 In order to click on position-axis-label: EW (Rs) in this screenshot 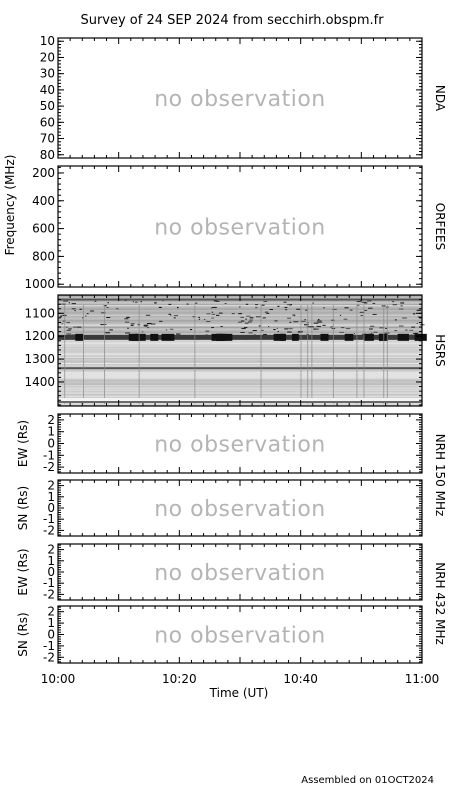, I will do `click(23, 571)`.